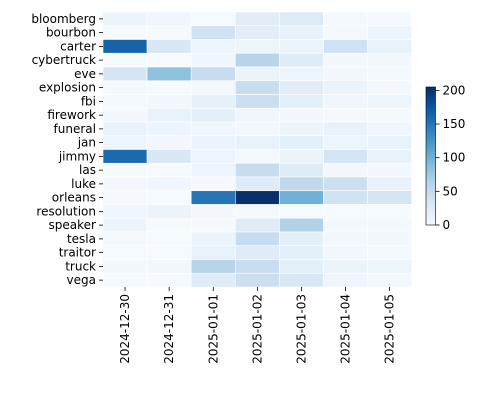  I want to click on x-tick-label: 2025-01-04, so click(346, 329).